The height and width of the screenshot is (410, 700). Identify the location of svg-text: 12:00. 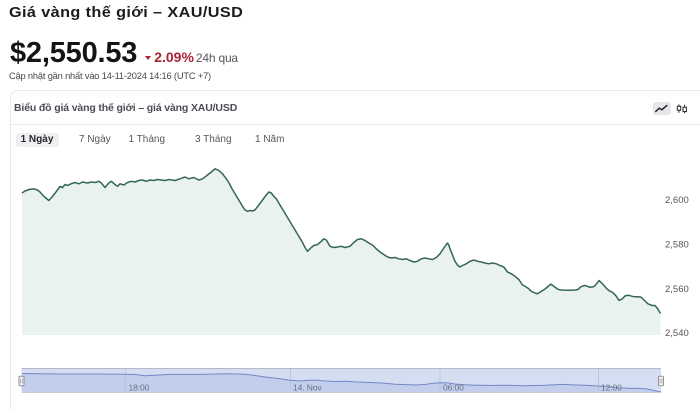
(611, 388).